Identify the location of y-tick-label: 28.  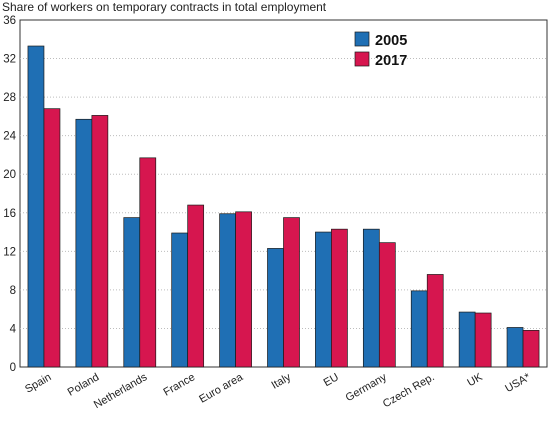
(9, 98).